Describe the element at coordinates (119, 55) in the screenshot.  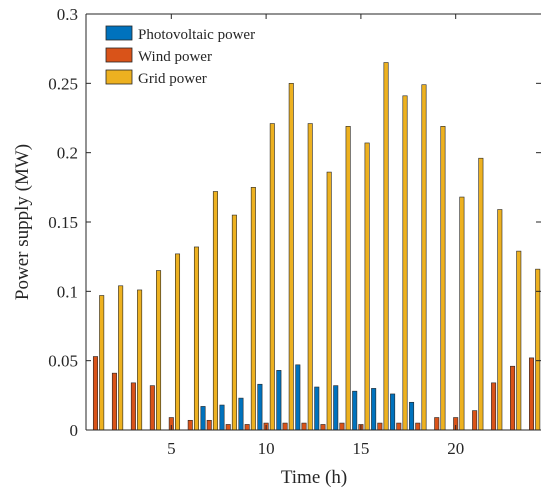
I see `legend-swatch-wind` at that location.